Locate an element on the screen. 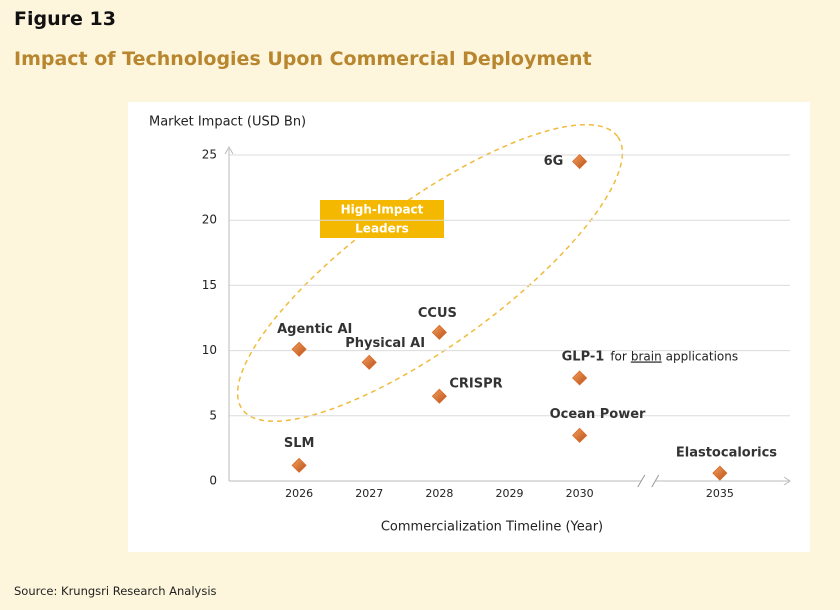 The height and width of the screenshot is (610, 840). point-label: Agentic AI is located at coordinates (314, 329).